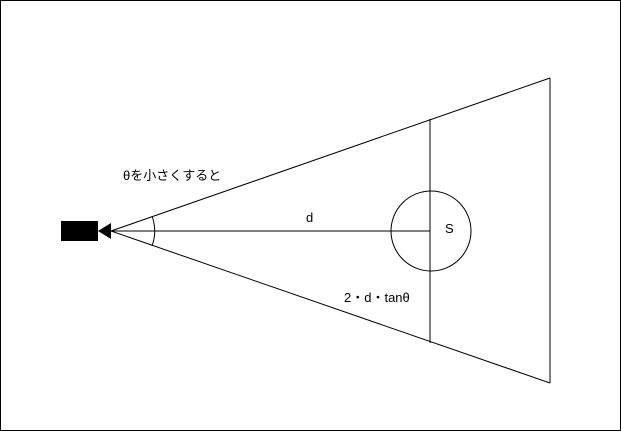 This screenshot has height=432, width=621. Describe the element at coordinates (377, 297) in the screenshot. I see `width-formula-label: 2・d・tanθ` at that location.